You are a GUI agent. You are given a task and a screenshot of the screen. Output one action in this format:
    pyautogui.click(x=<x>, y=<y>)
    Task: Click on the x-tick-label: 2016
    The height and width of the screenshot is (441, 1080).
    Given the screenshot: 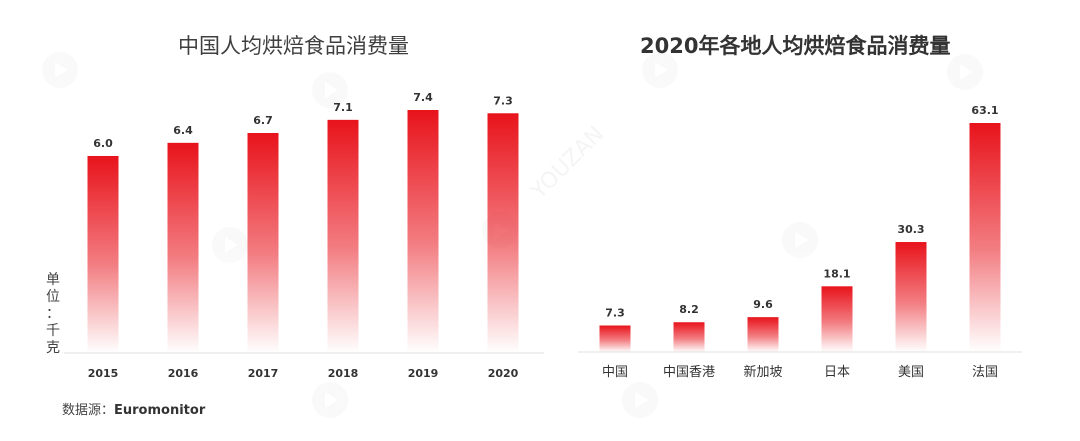 What is the action you would take?
    pyautogui.click(x=183, y=373)
    